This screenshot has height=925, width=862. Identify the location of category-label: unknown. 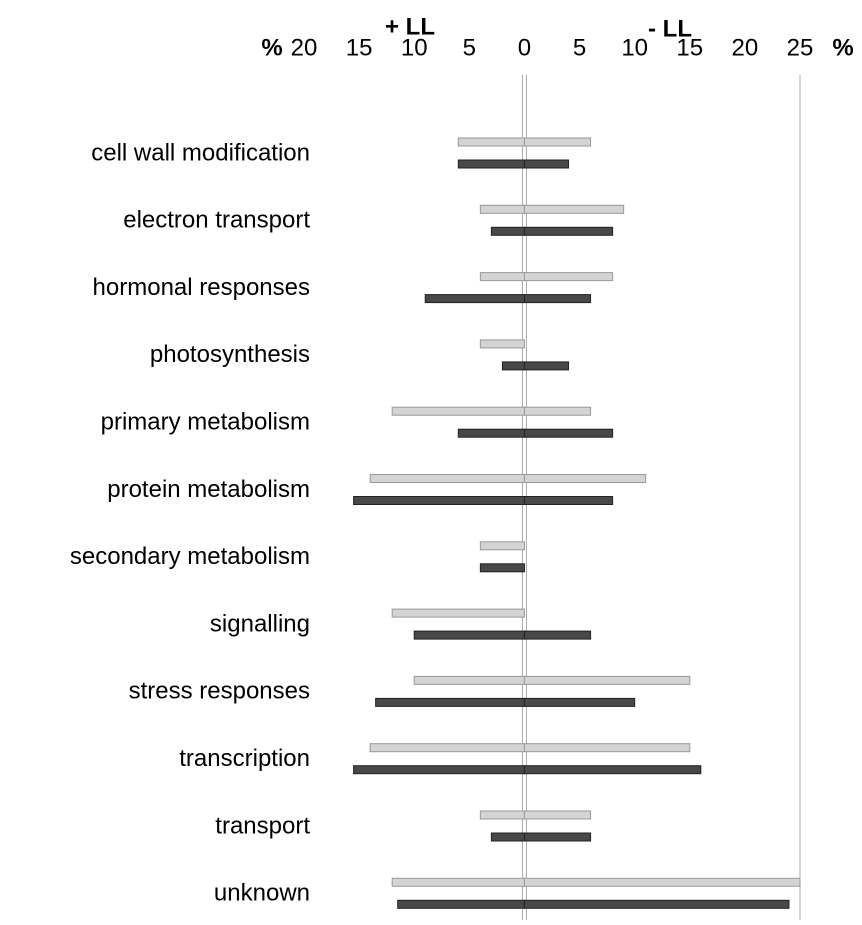
(262, 893).